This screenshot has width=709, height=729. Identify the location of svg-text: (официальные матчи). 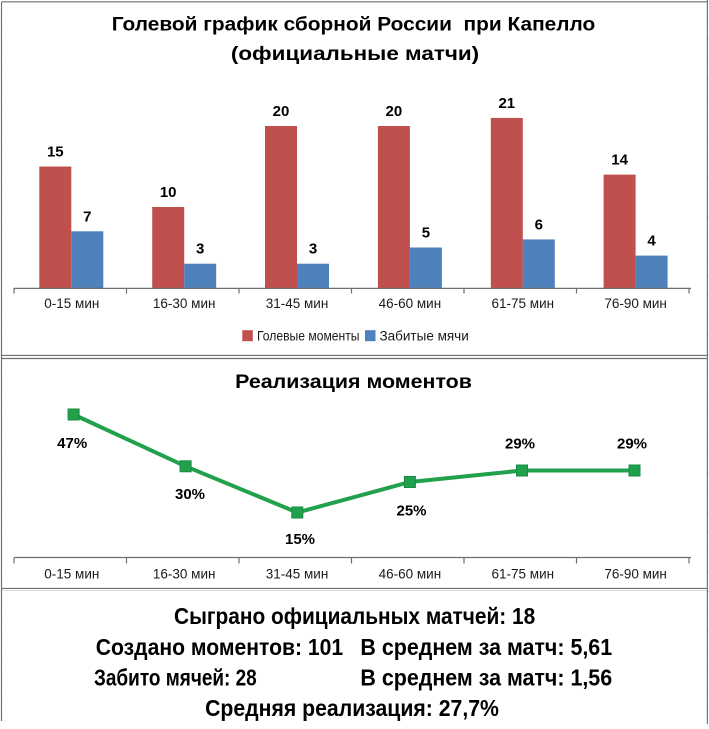
(355, 53).